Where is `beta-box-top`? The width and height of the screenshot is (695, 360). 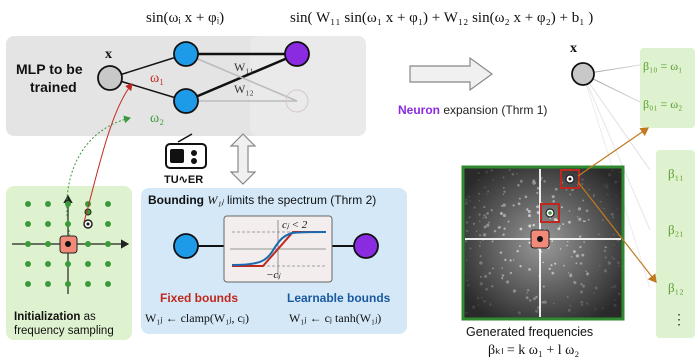 beta-box-top is located at coordinates (667, 88).